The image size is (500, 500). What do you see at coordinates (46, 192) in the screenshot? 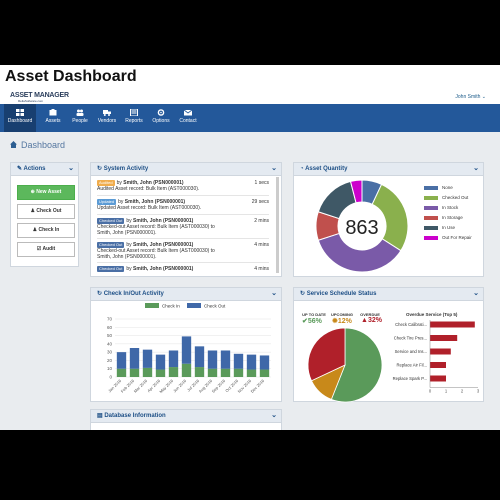
I see `new-asset-button: ⊕ New Asset` at bounding box center [46, 192].